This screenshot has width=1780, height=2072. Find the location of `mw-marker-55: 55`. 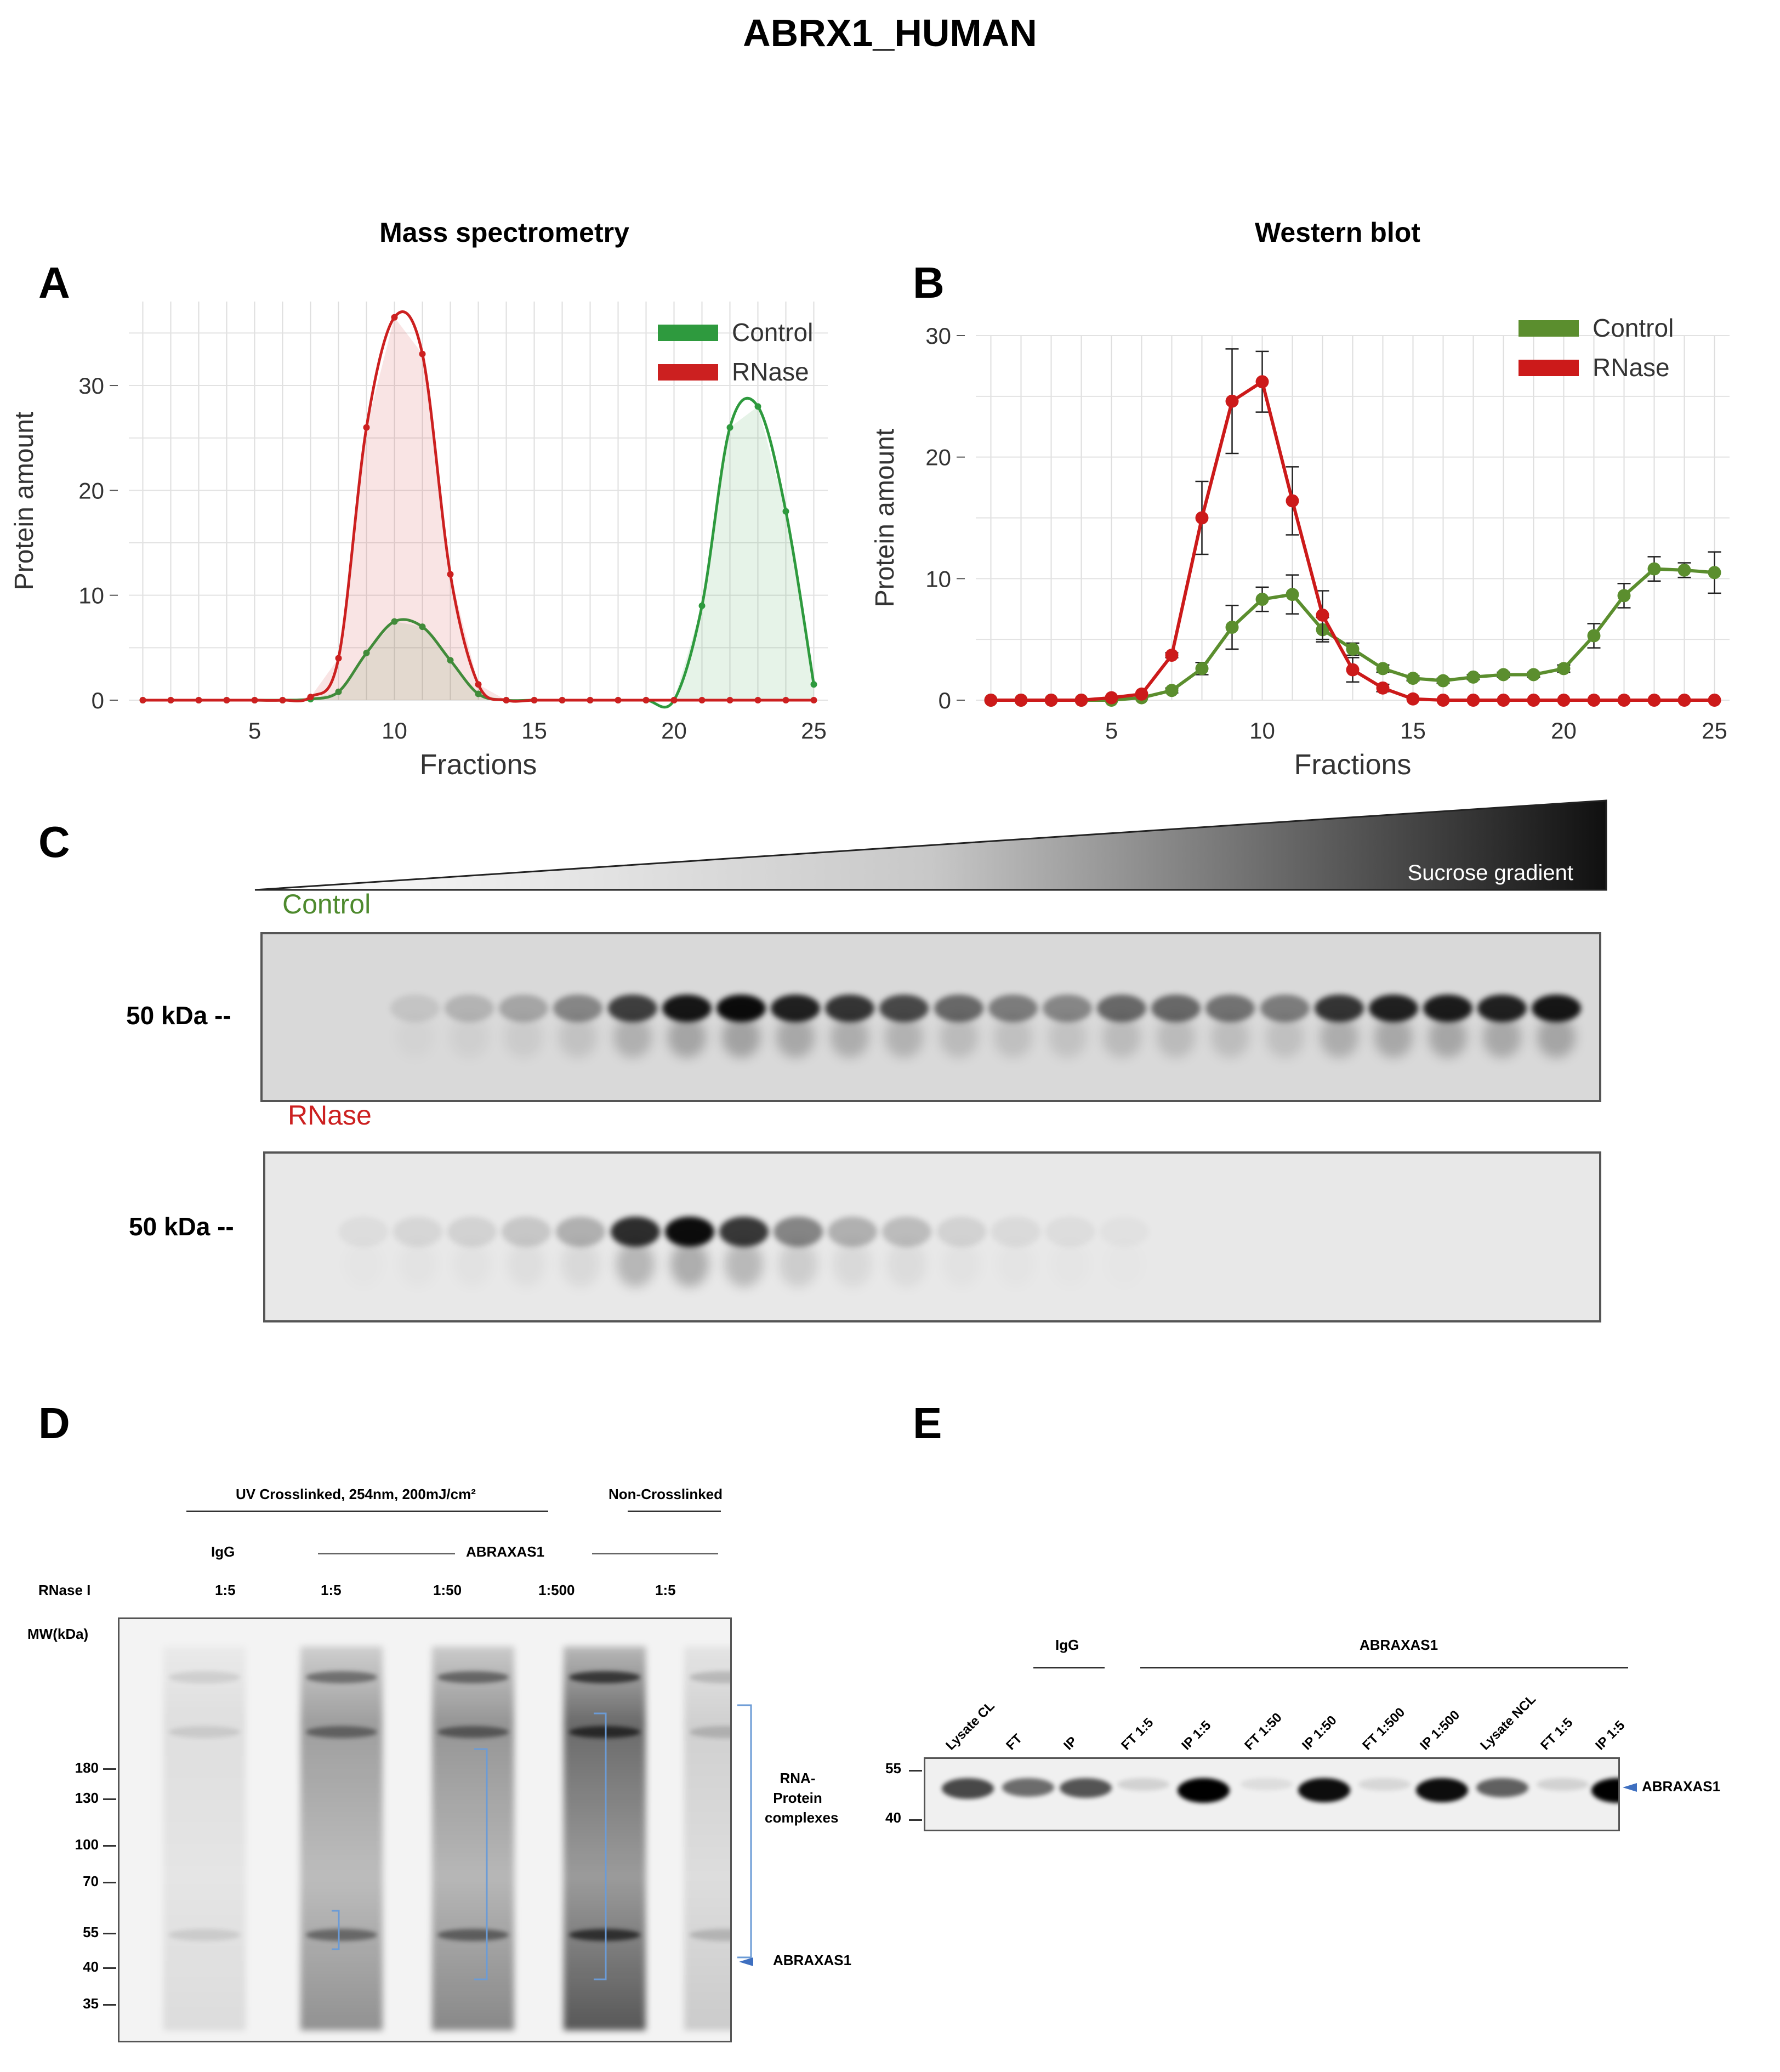

mw-marker-55: 55 is located at coordinates (91, 1932).